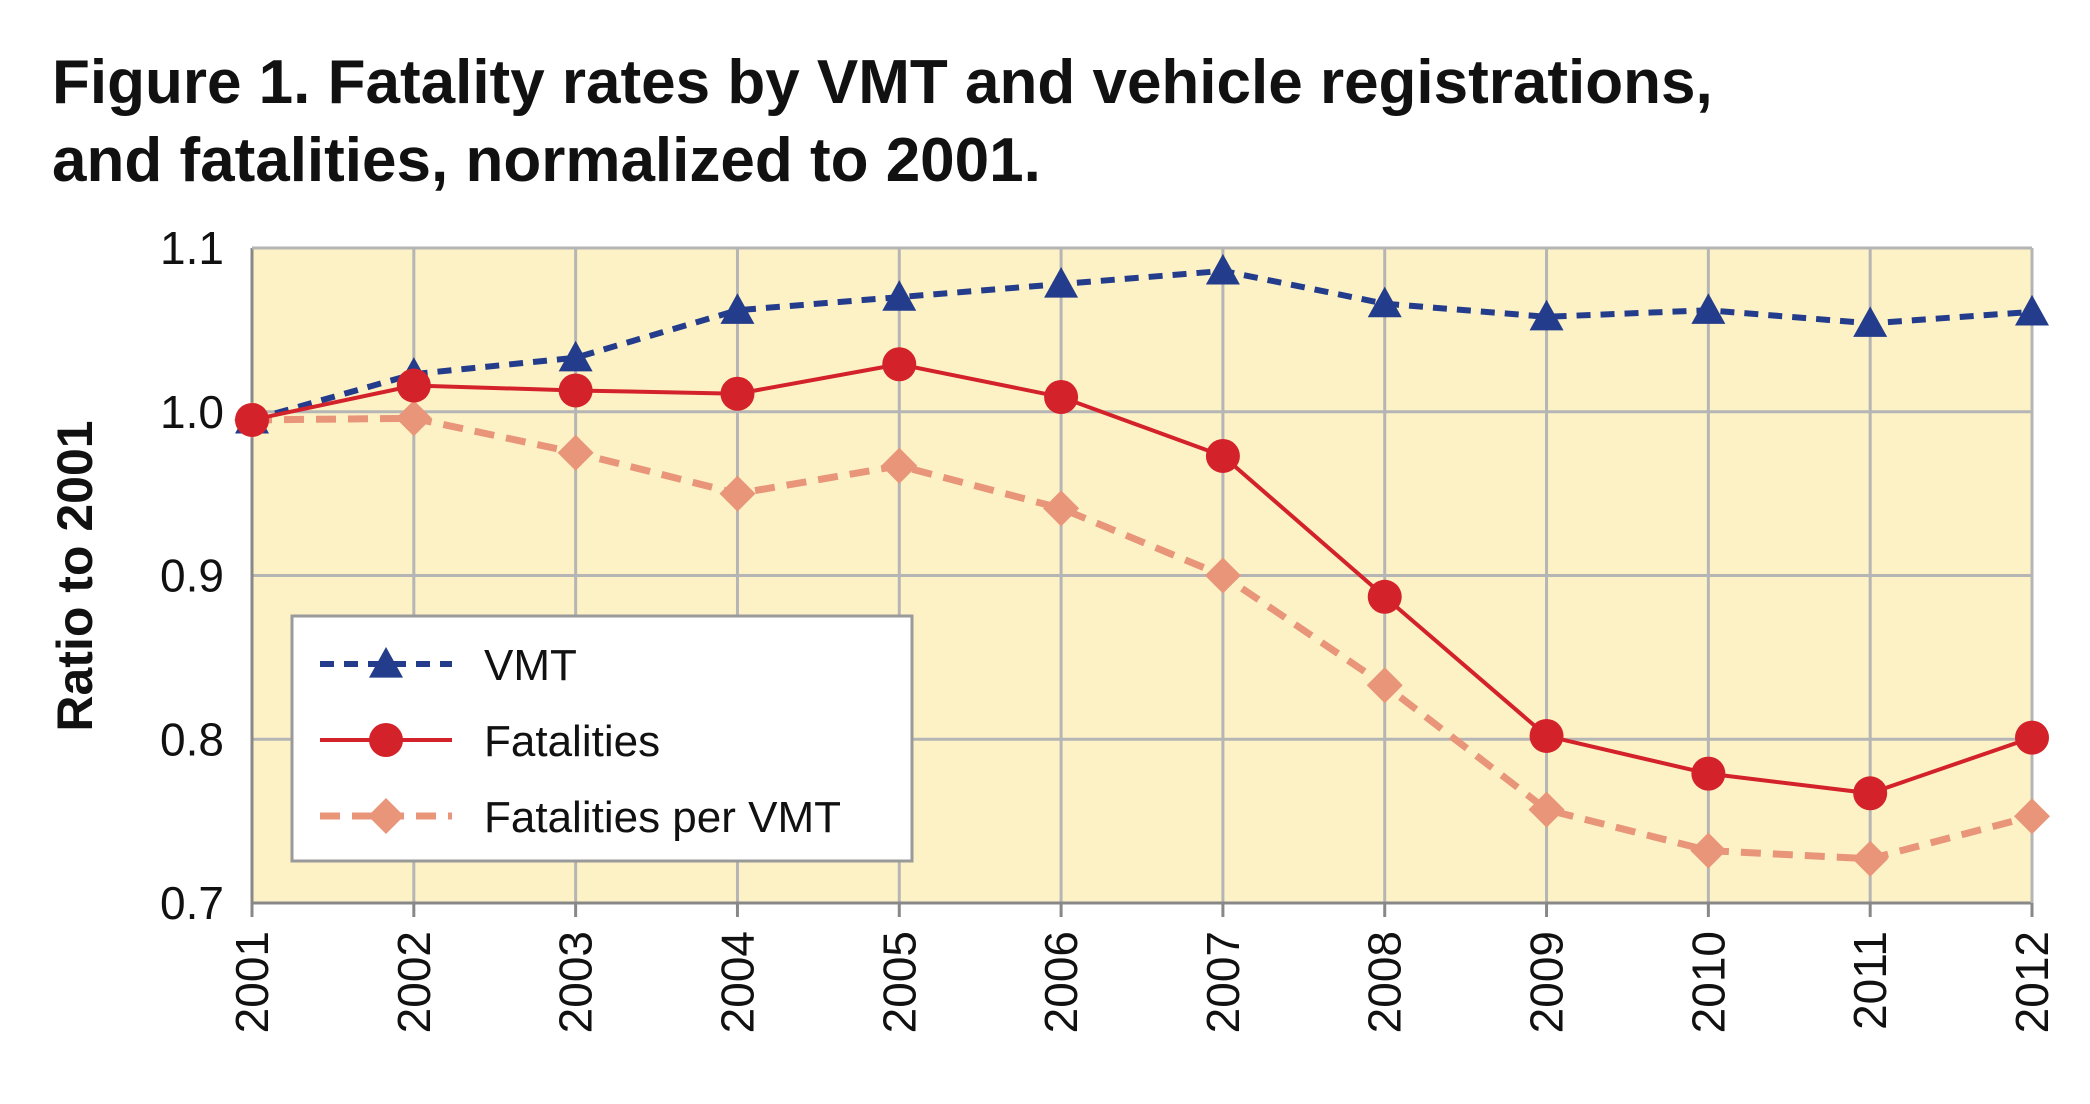 The width and height of the screenshot is (2090, 1104). I want to click on y-tick-label: 1.1, so click(192, 248).